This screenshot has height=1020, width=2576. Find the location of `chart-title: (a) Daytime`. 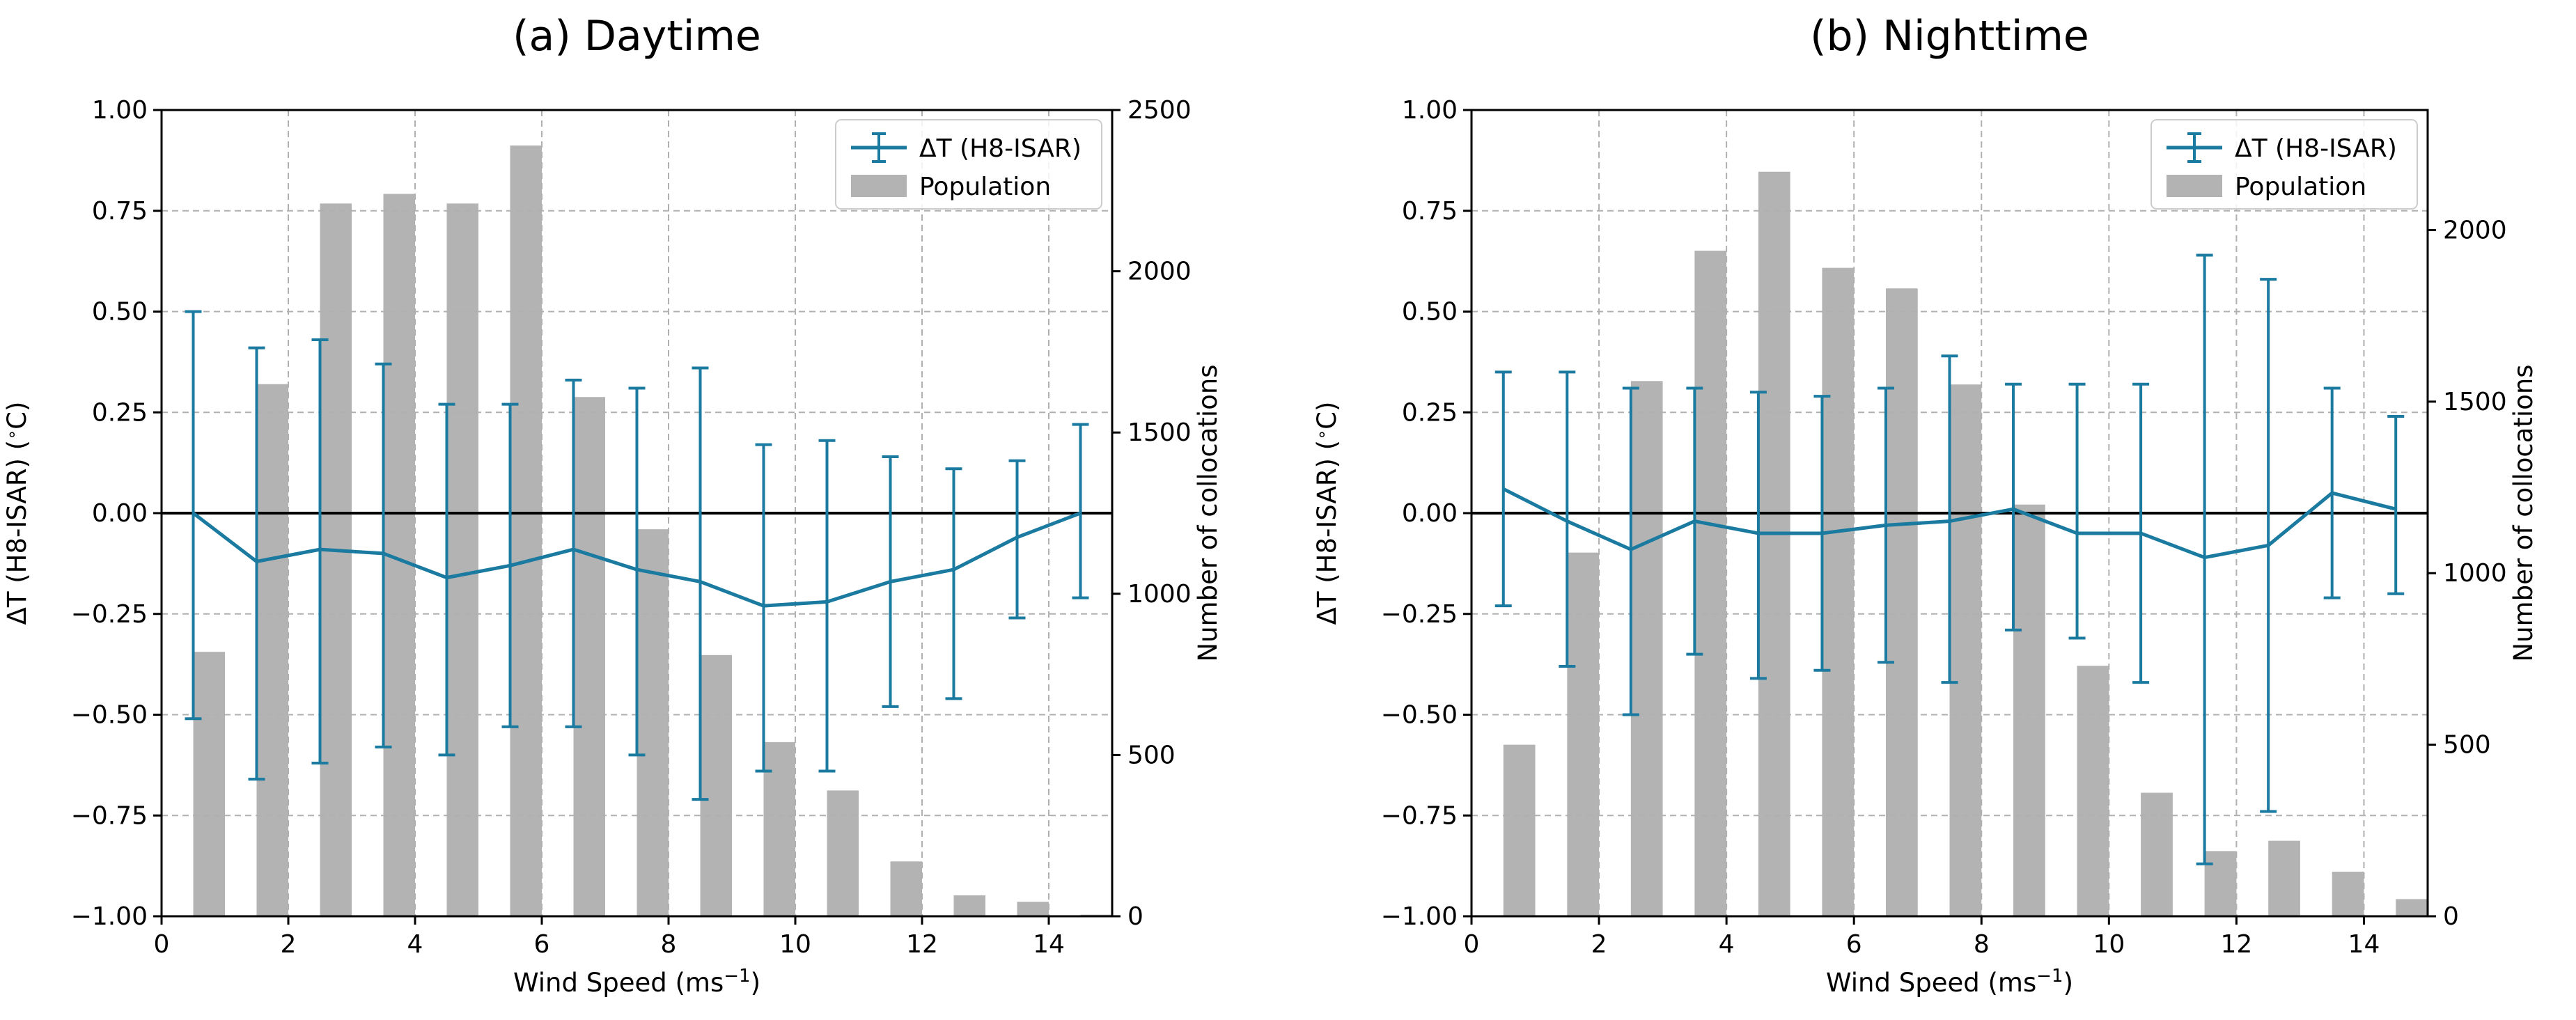

chart-title: (a) Daytime is located at coordinates (637, 36).